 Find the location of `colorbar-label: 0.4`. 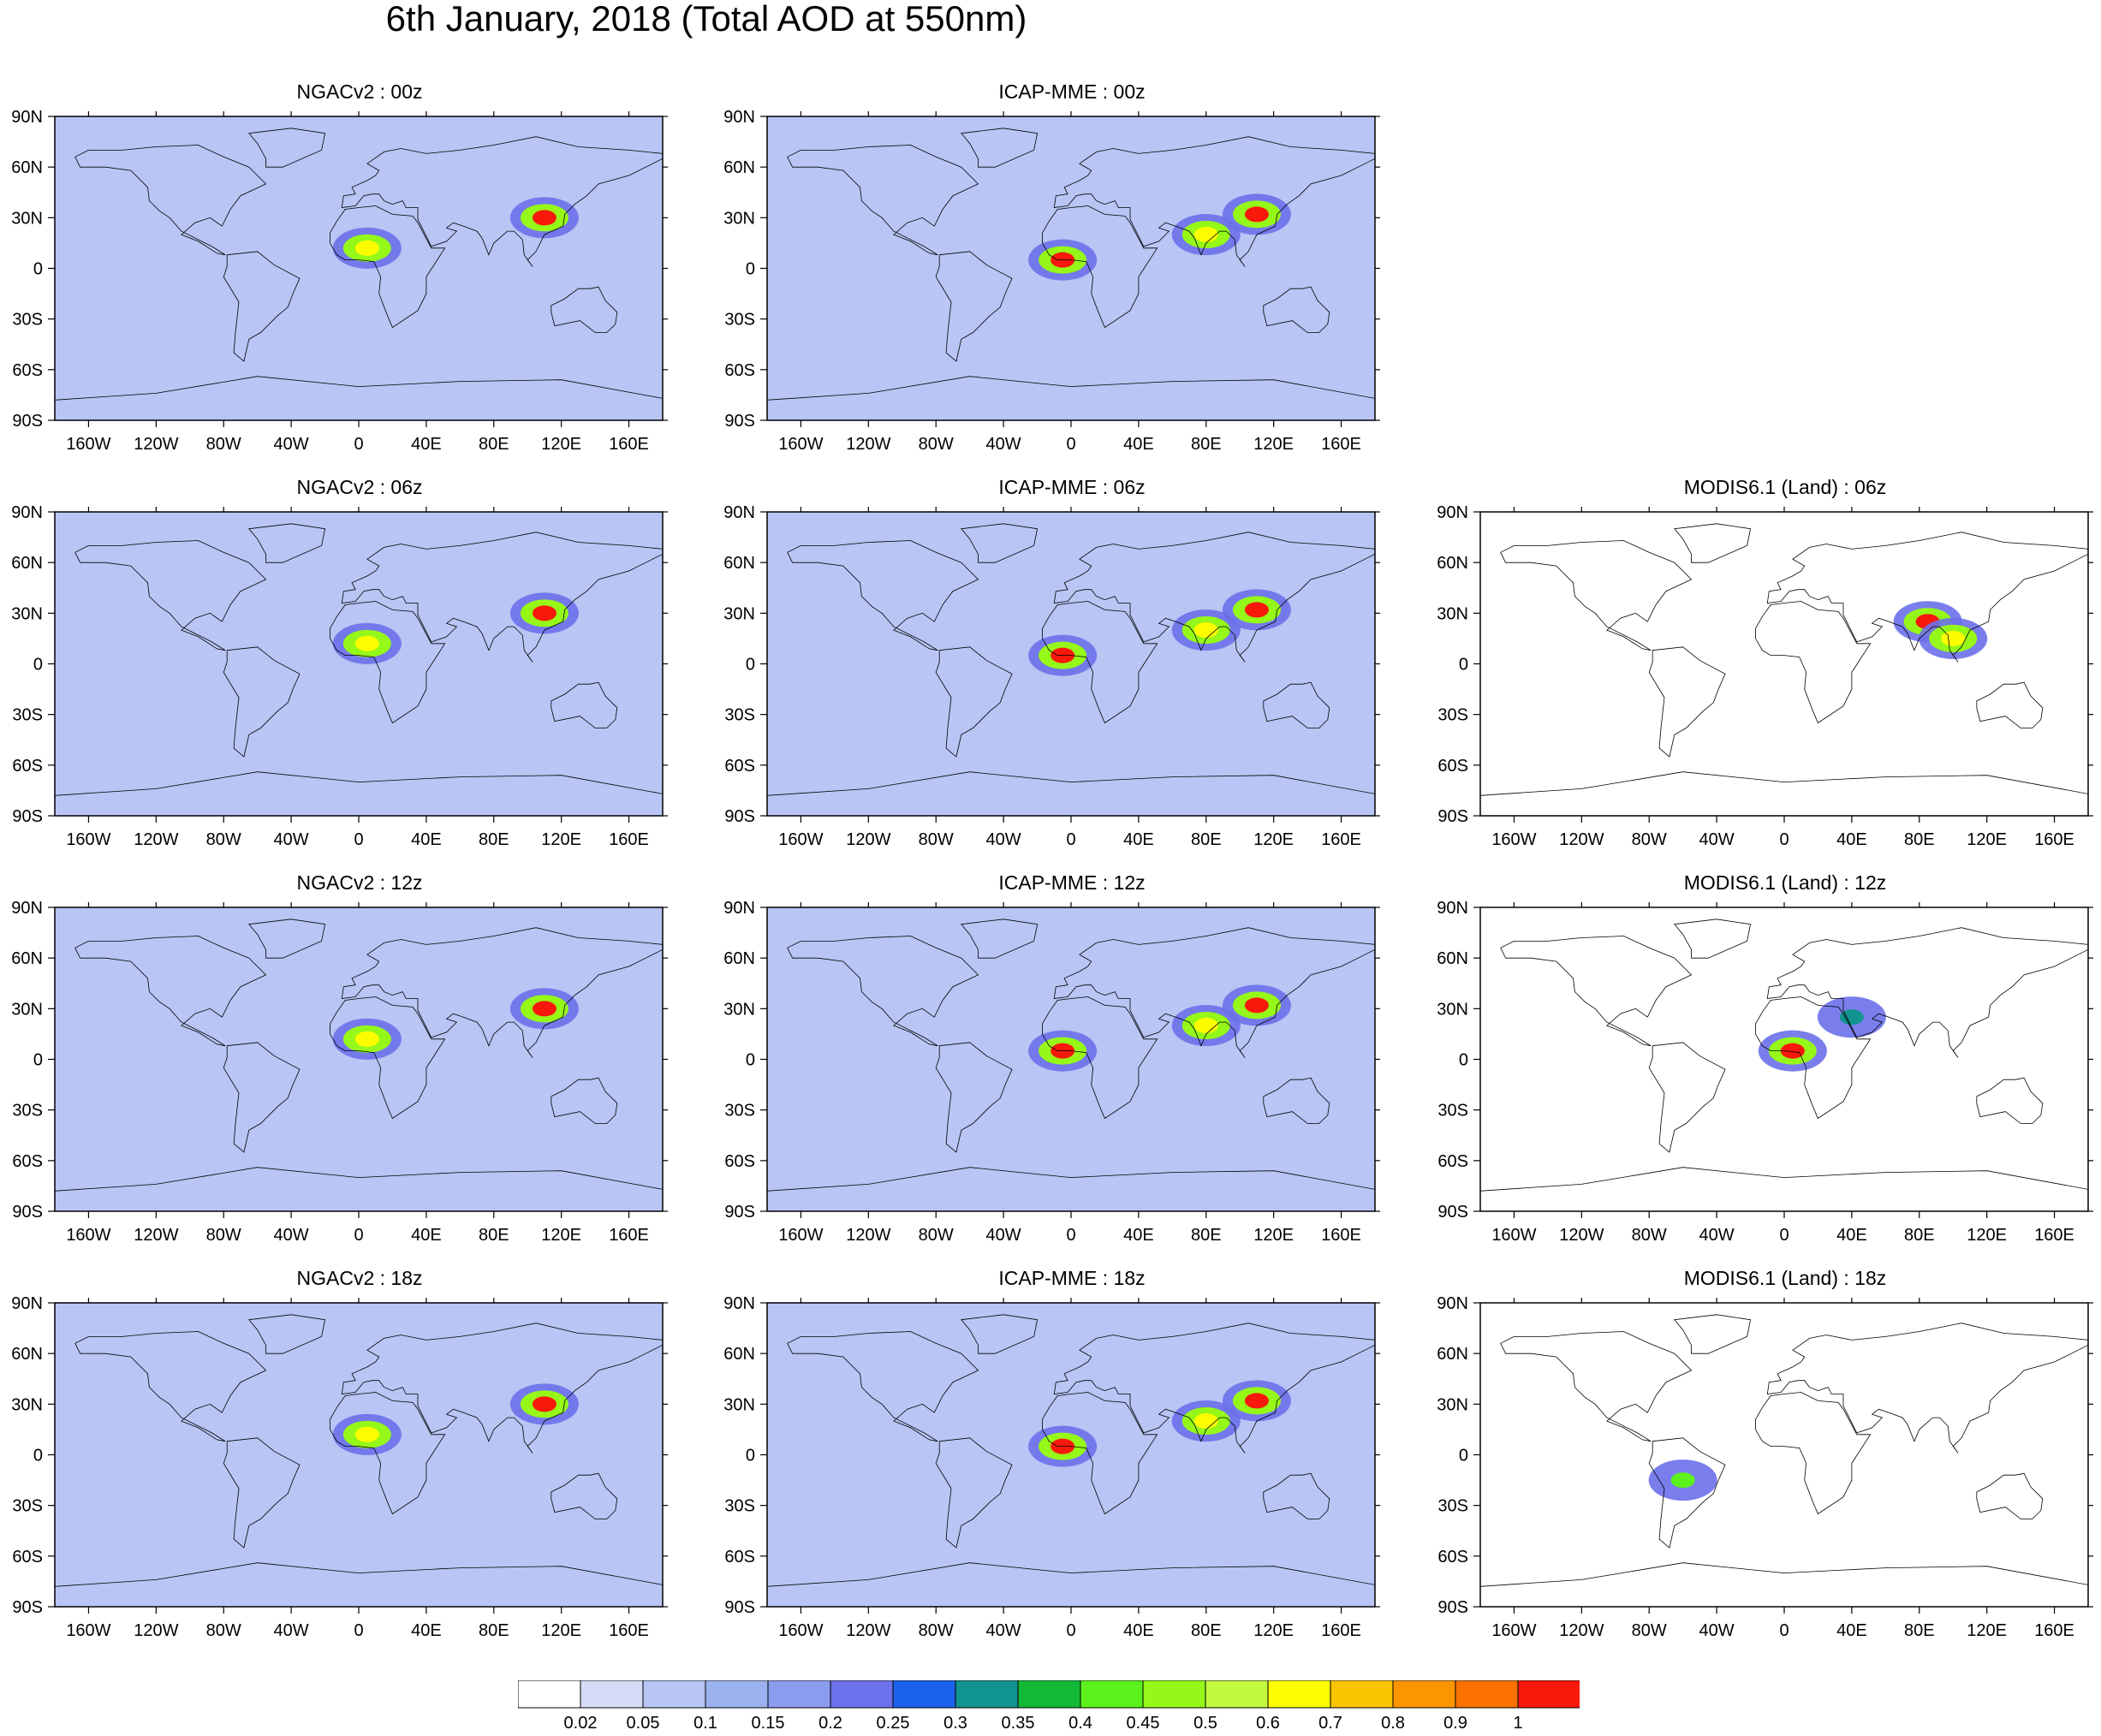

colorbar-label: 0.4 is located at coordinates (1080, 1723).